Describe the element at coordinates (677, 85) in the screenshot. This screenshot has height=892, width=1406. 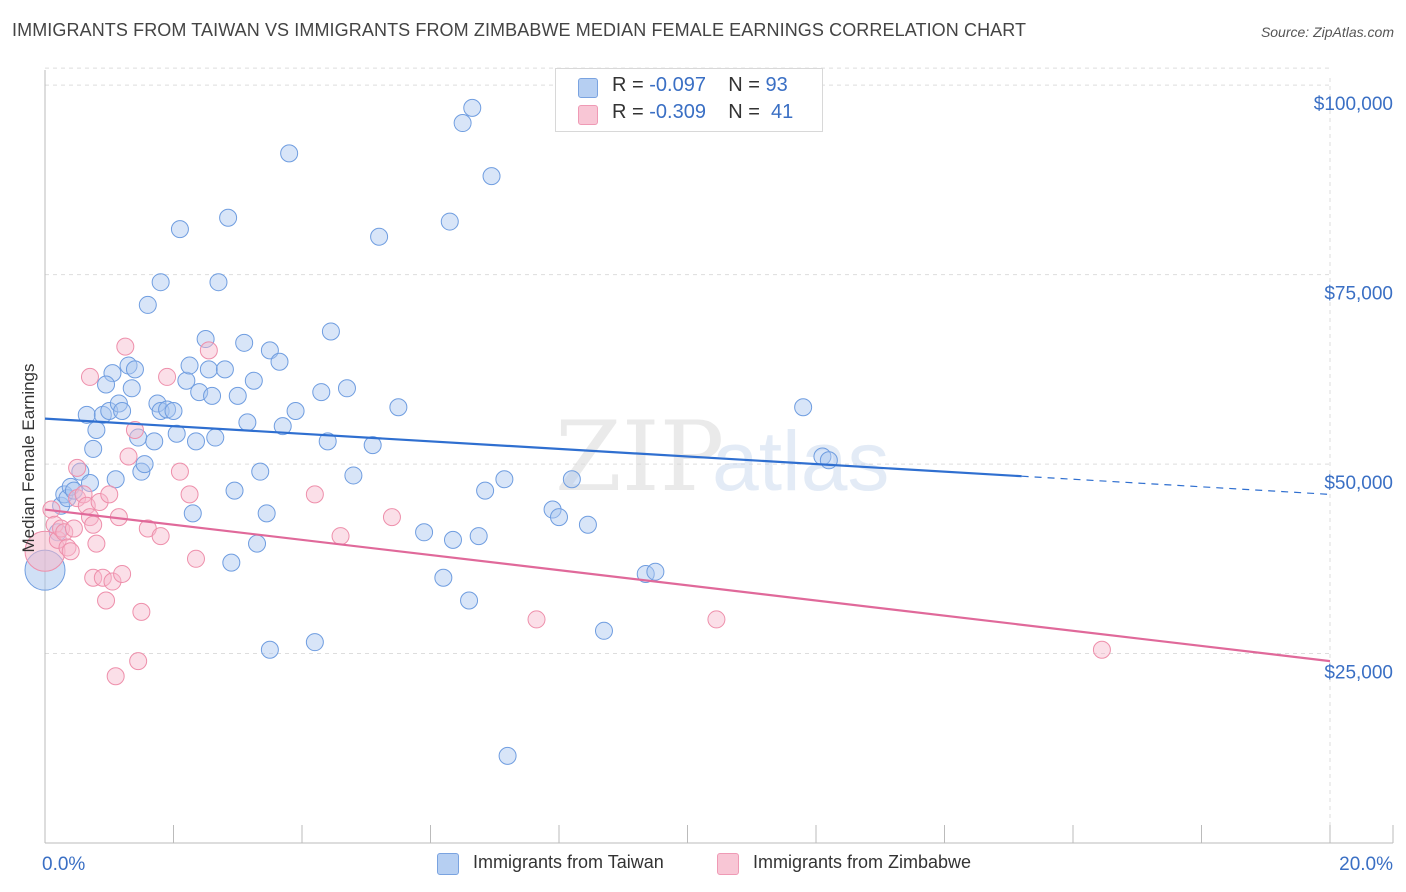
I see `r-value-taiwan: -0.097` at that location.